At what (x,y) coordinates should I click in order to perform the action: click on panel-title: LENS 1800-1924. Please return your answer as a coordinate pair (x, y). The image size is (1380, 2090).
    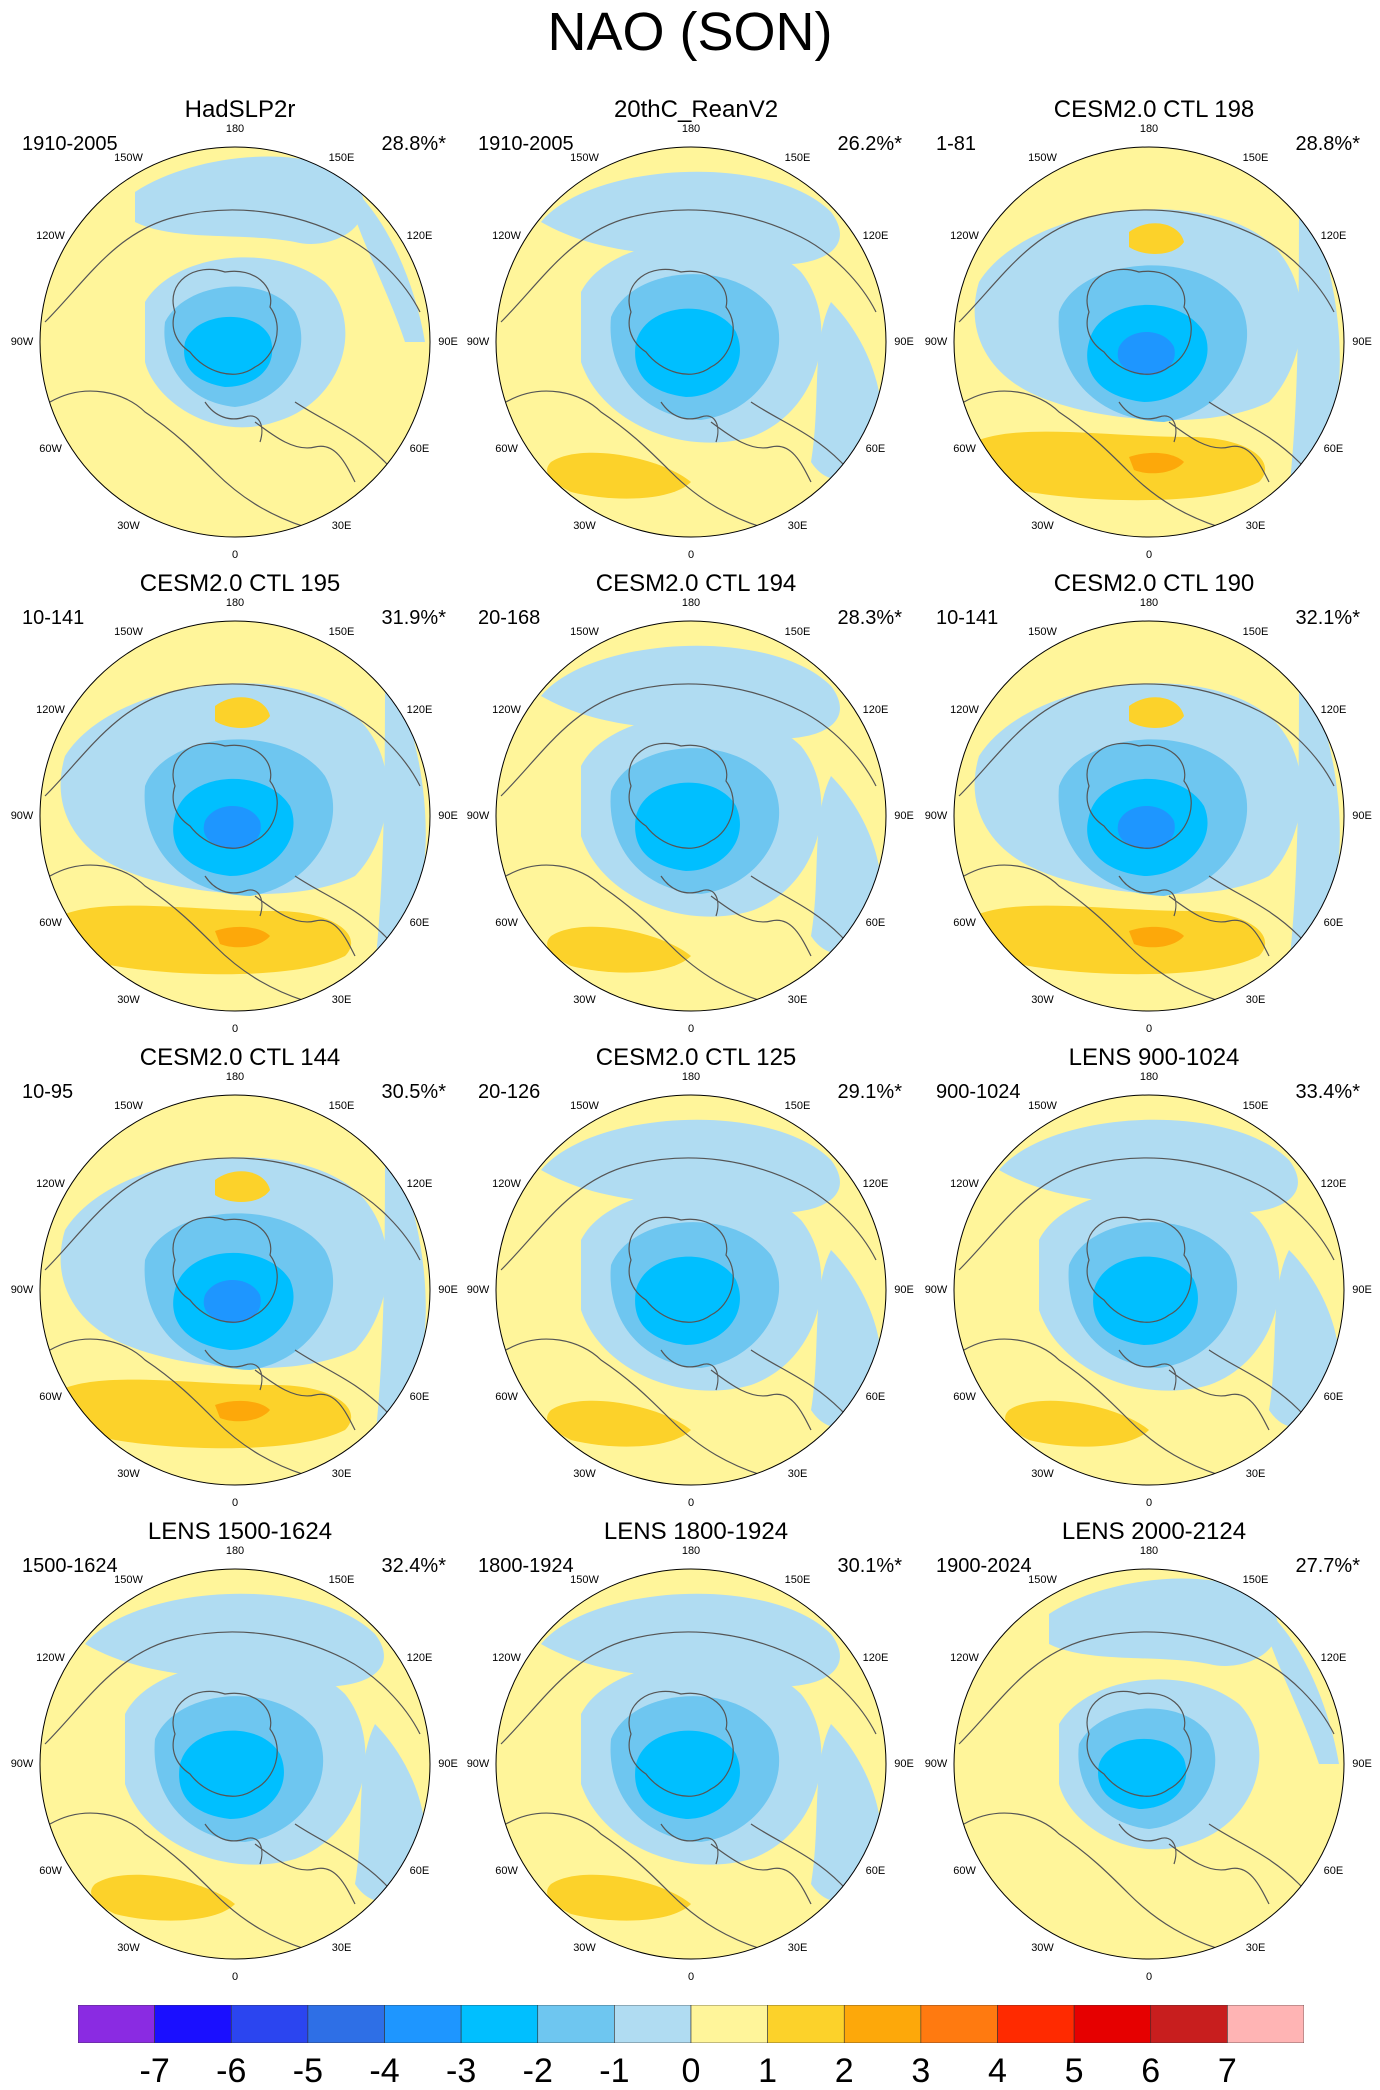
    Looking at the image, I should click on (696, 1531).